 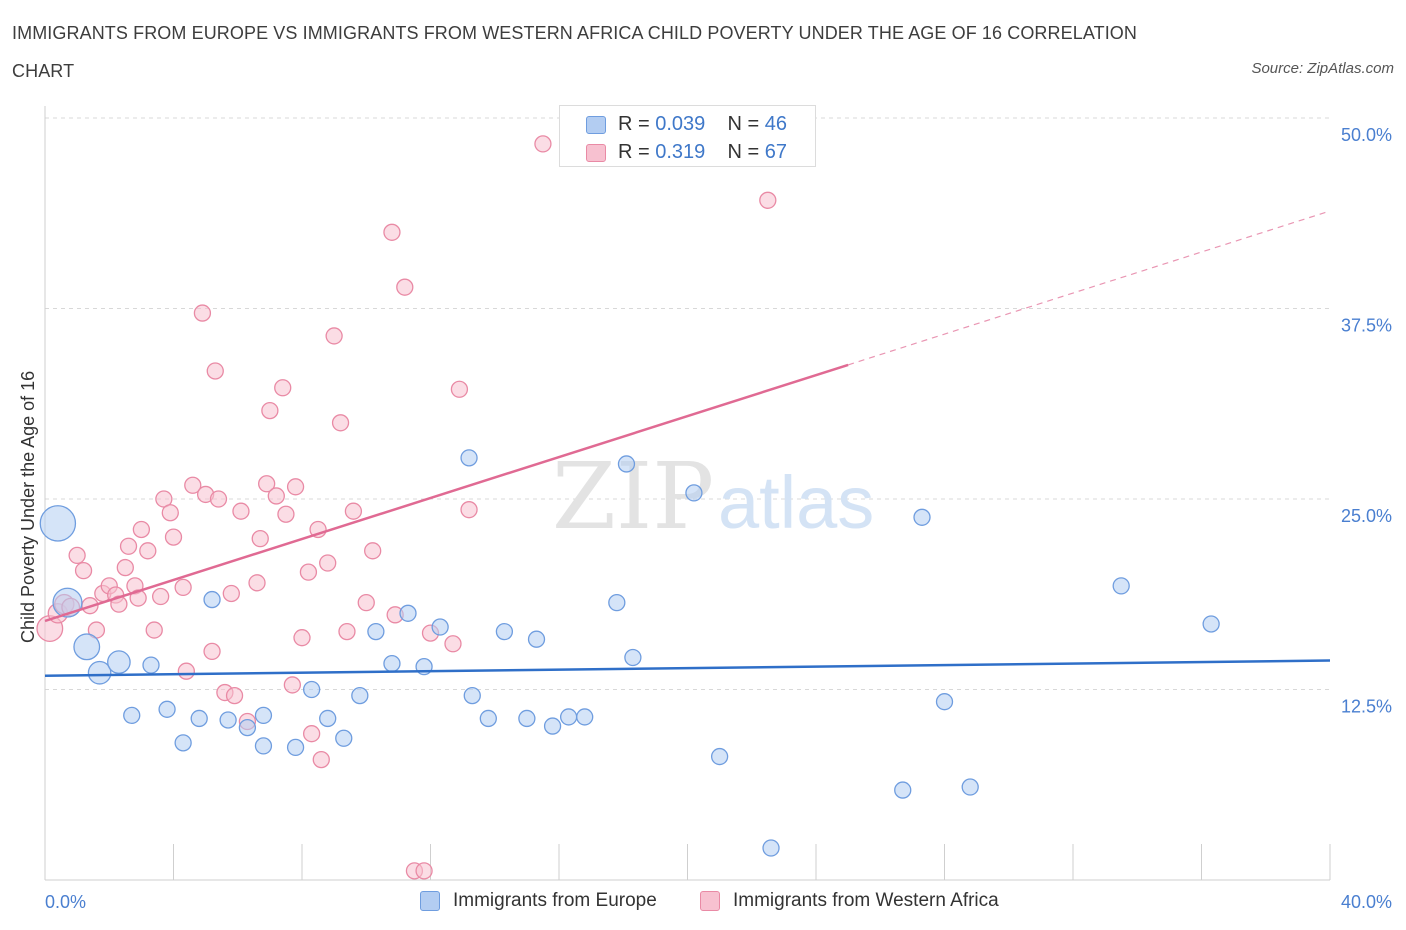 I want to click on r-value: 0.039, so click(x=680, y=124).